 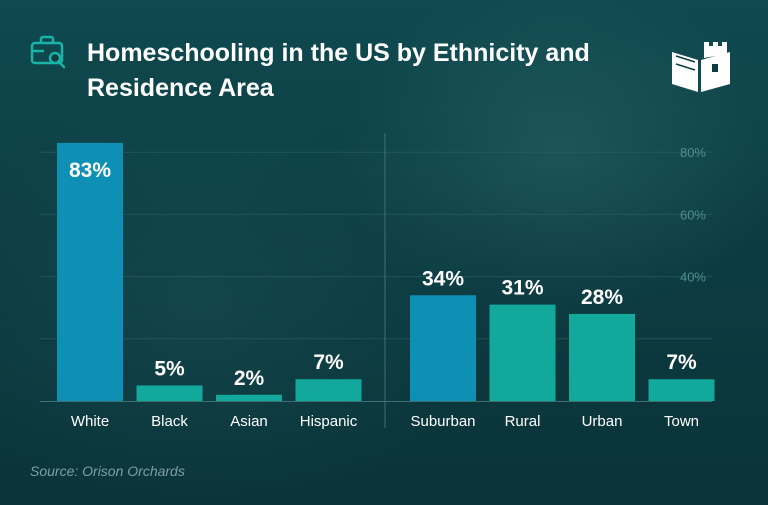 What do you see at coordinates (693, 214) in the screenshot?
I see `y-tick-label: 60%` at bounding box center [693, 214].